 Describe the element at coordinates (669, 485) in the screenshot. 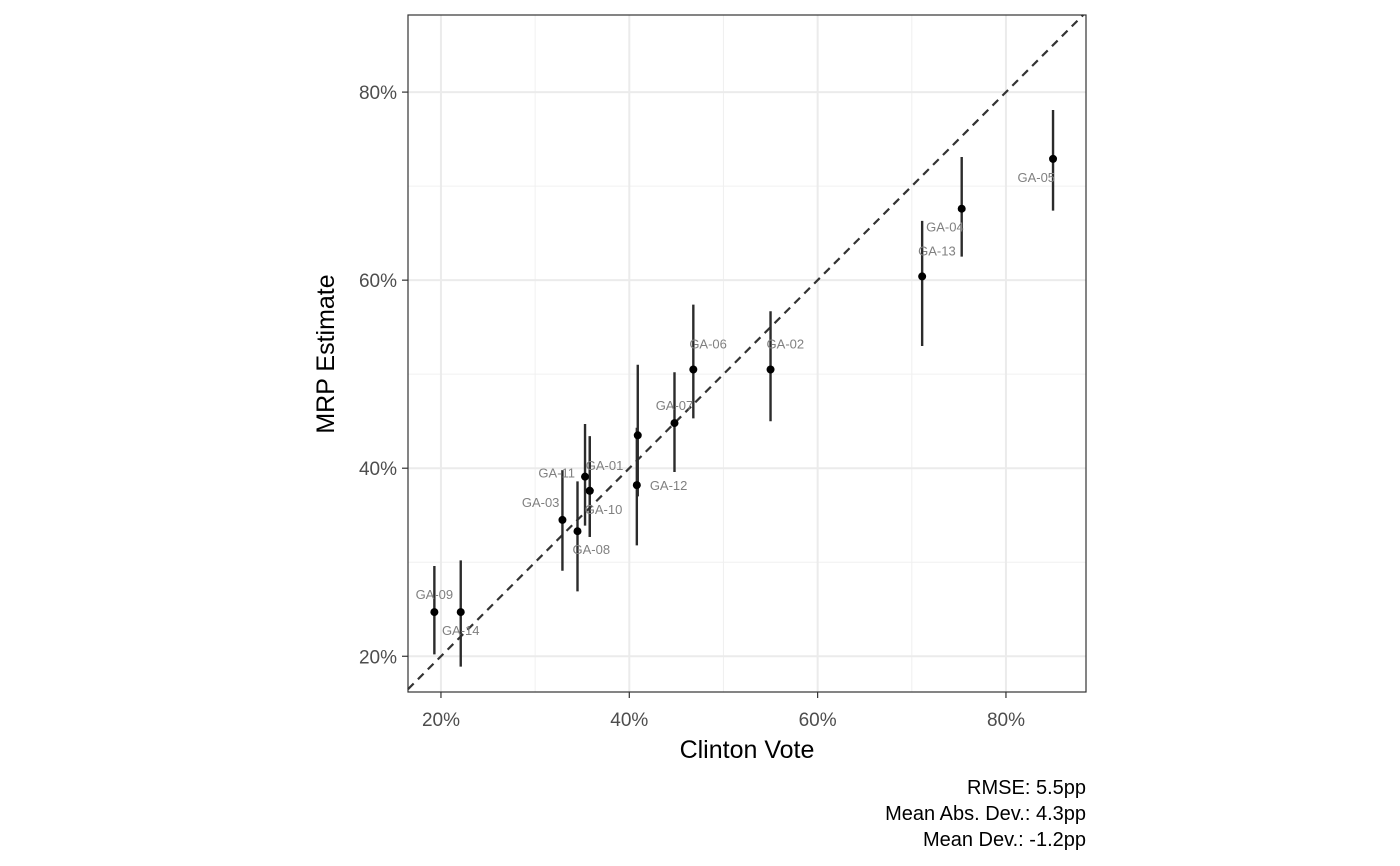

I see `point-label: GA-12` at that location.